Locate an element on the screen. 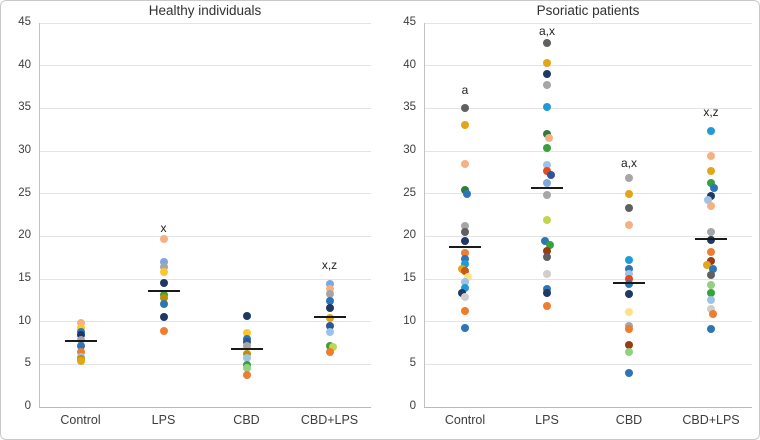  y-axis-tick-label: 30 is located at coordinates (409, 150).